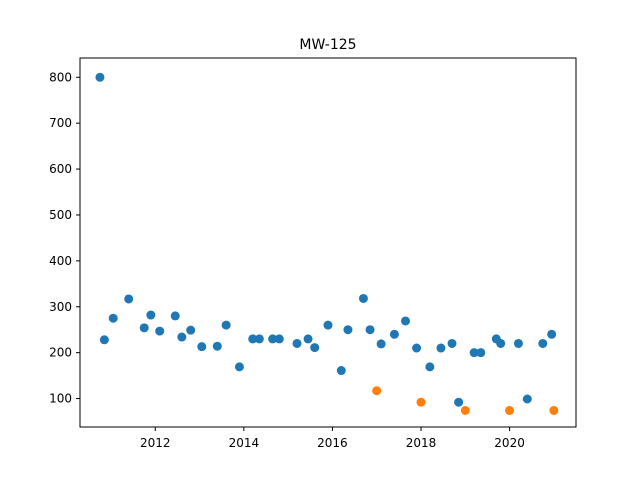  I want to click on y-tick-label: 100, so click(60, 399).